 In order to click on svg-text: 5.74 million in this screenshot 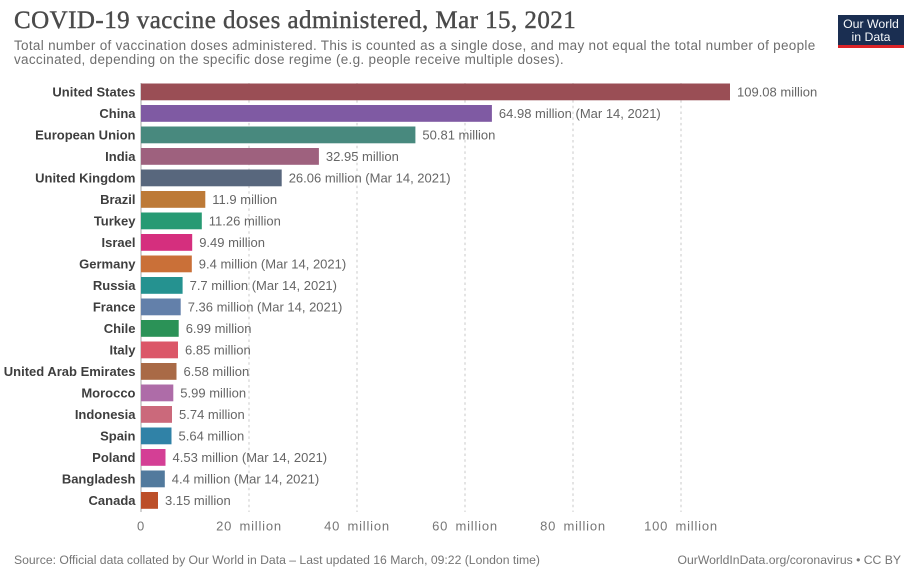, I will do `click(212, 414)`.